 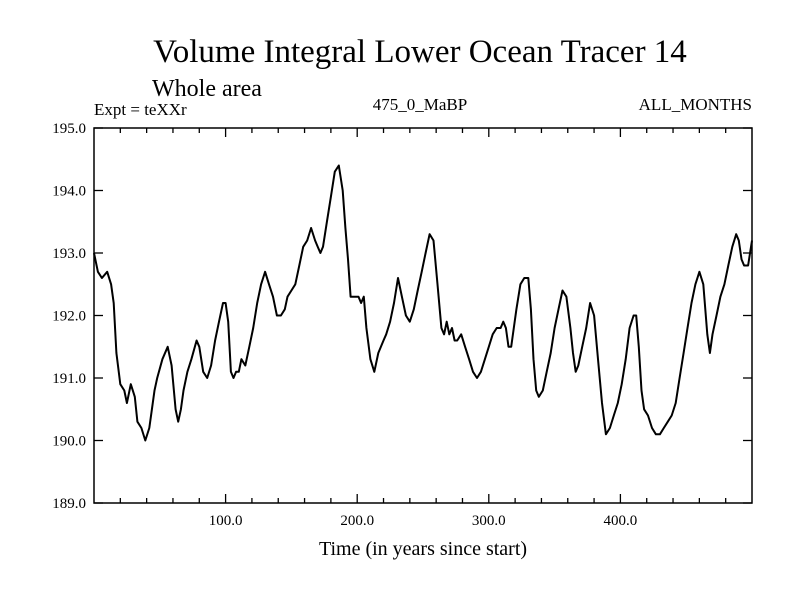 I want to click on x-tick-label: 100.0, so click(x=226, y=521).